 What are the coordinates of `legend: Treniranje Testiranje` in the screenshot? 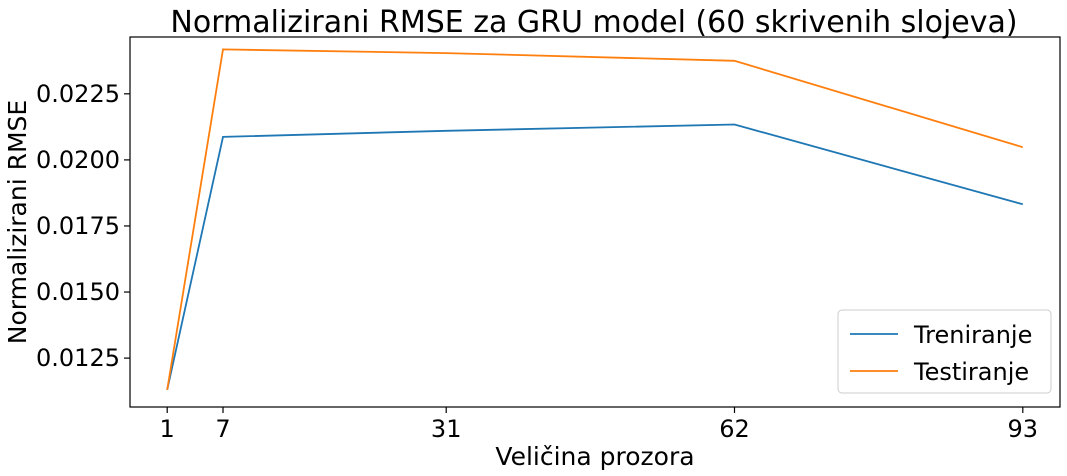 It's located at (944, 351).